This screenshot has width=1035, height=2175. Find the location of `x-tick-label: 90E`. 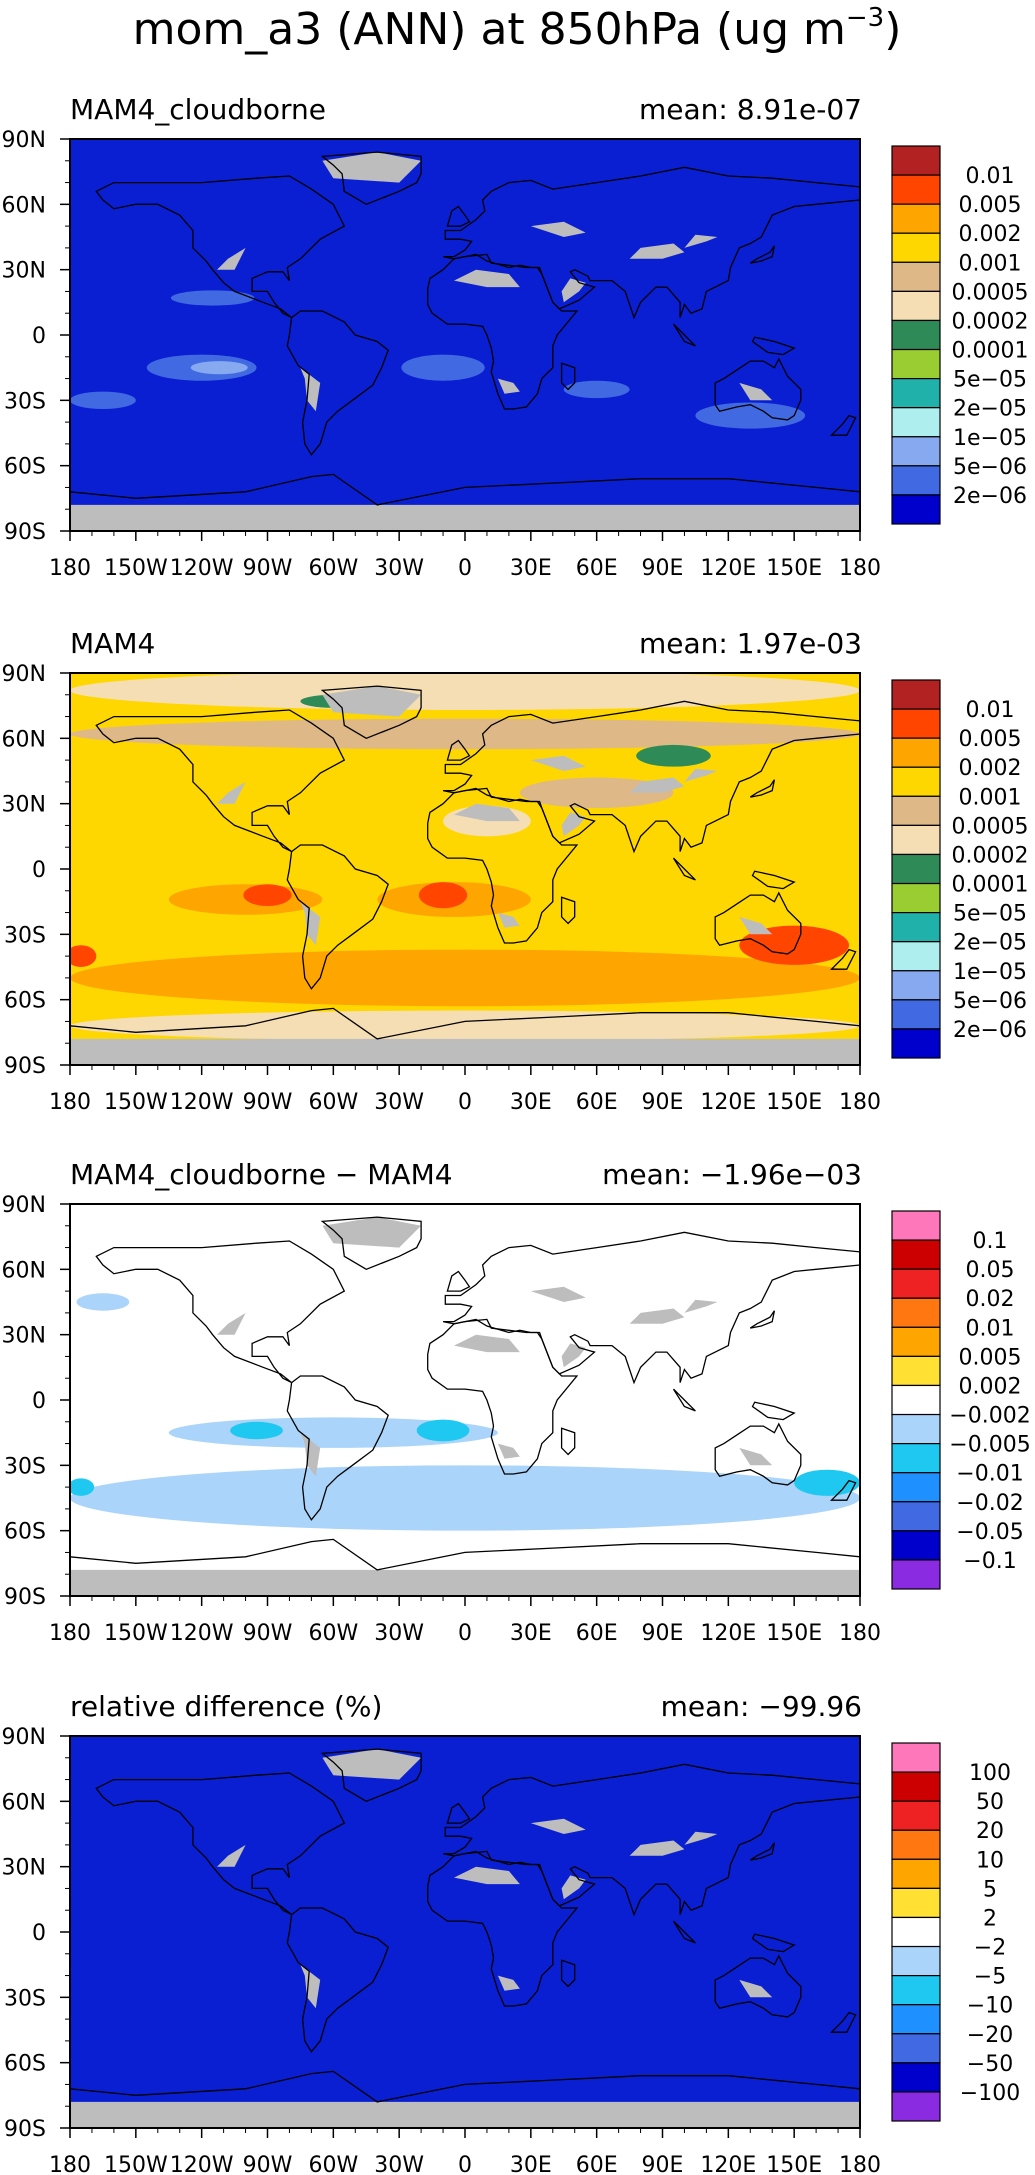

x-tick-label: 90E is located at coordinates (663, 1102).